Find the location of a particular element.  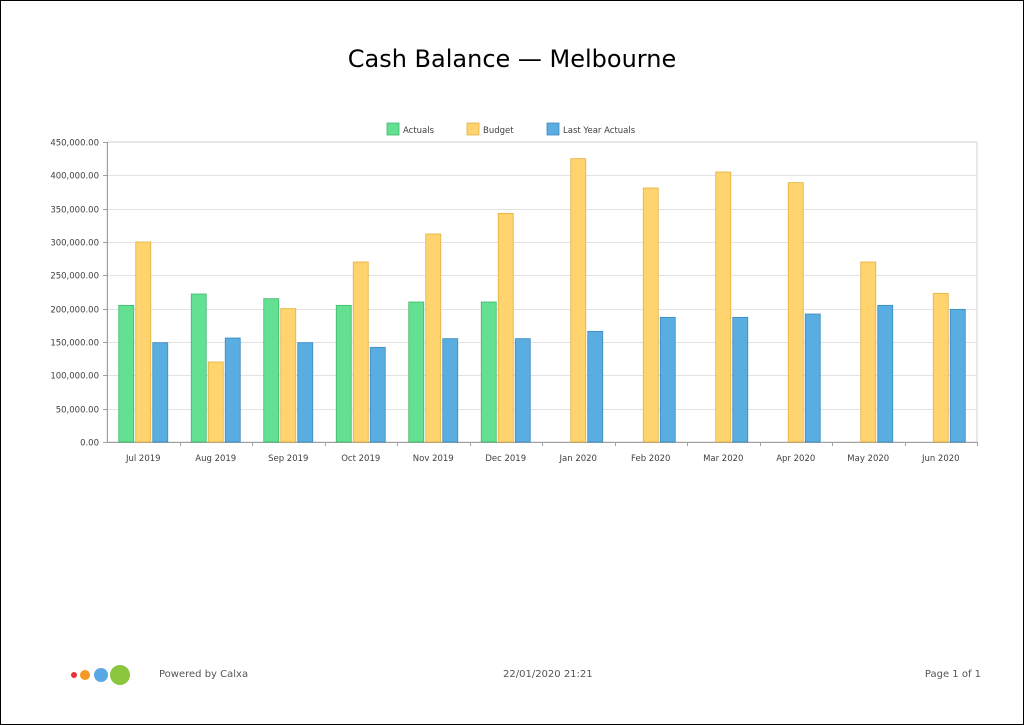

x-tick-label: Apr 2020 is located at coordinates (795, 459).